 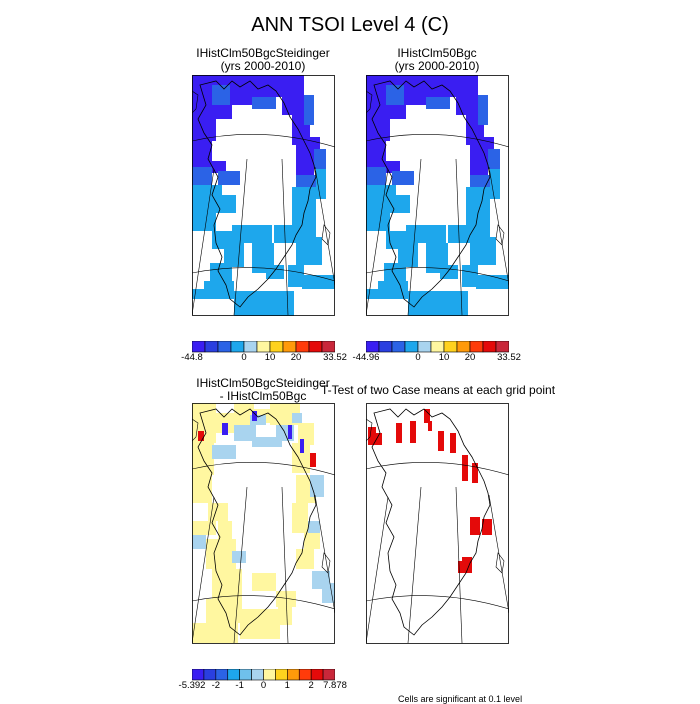 What do you see at coordinates (509, 357) in the screenshot?
I see `colorbar-tick-label: 33.52` at bounding box center [509, 357].